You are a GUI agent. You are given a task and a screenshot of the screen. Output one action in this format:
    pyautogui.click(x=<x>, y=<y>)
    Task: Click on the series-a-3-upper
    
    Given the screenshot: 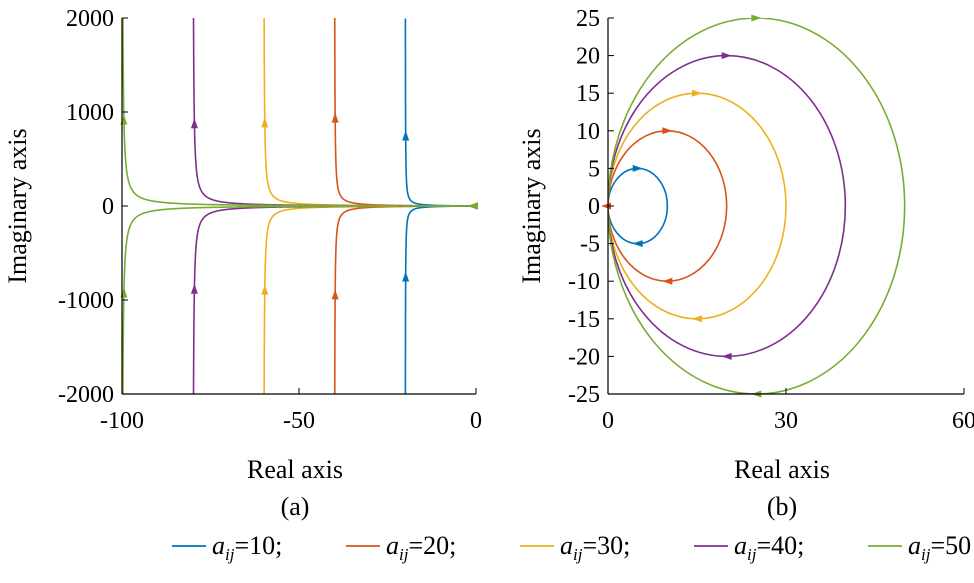 What is the action you would take?
    pyautogui.click(x=369, y=112)
    